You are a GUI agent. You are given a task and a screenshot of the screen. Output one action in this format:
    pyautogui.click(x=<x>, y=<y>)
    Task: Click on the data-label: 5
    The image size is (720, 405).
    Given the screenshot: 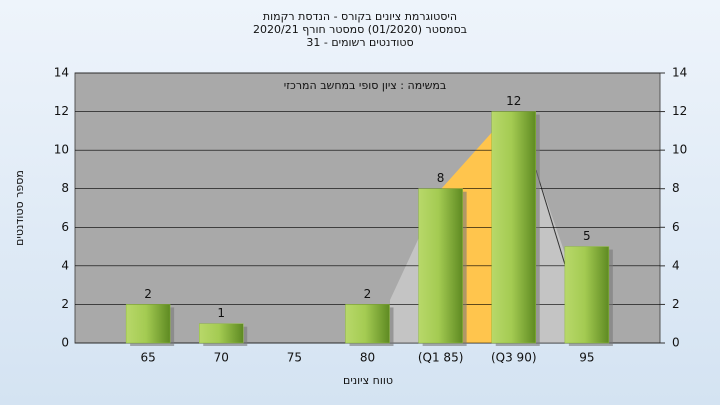 What is the action you would take?
    pyautogui.click(x=587, y=236)
    